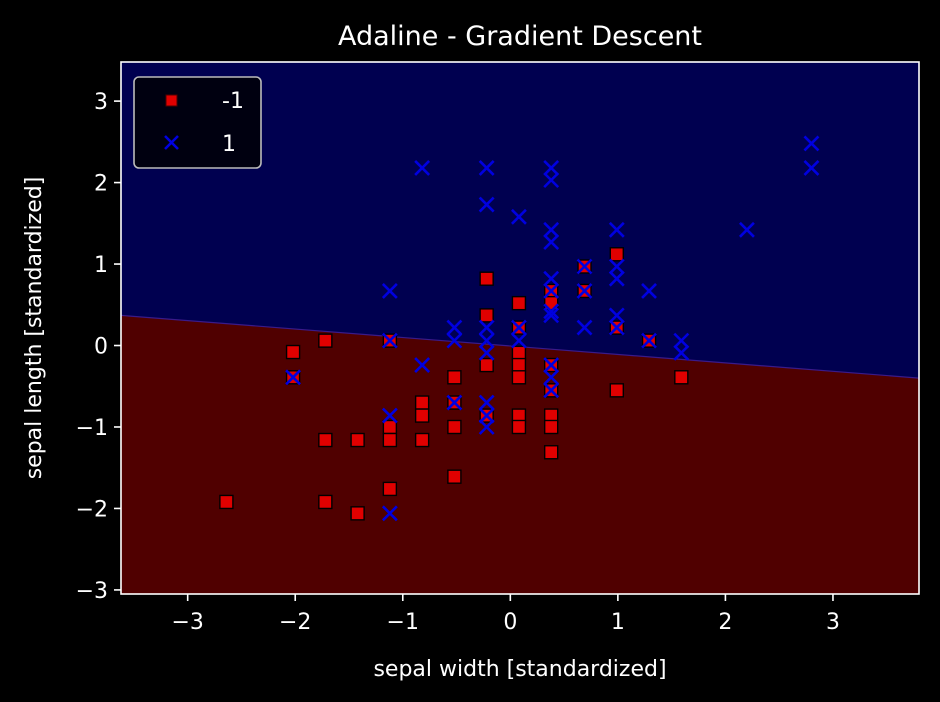  Describe the element at coordinates (510, 622) in the screenshot. I see `x-tick-label: 0` at that location.